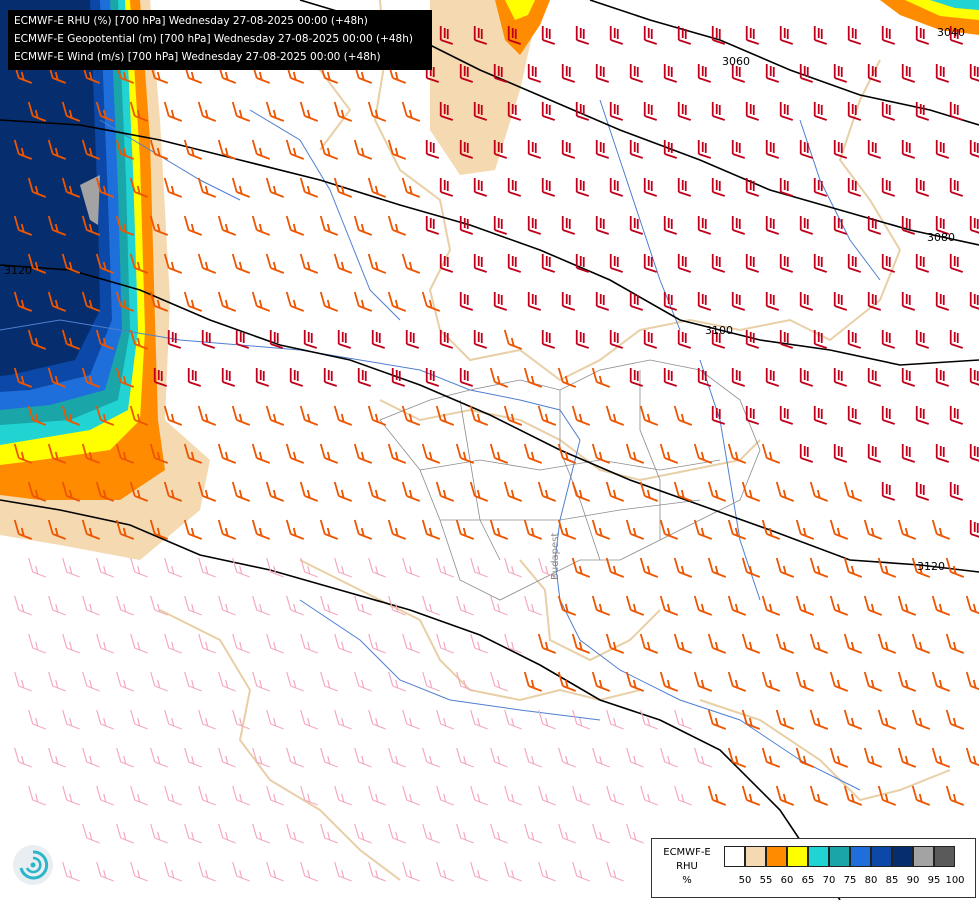  I want to click on contour-label-3060: 3060, so click(736, 61).